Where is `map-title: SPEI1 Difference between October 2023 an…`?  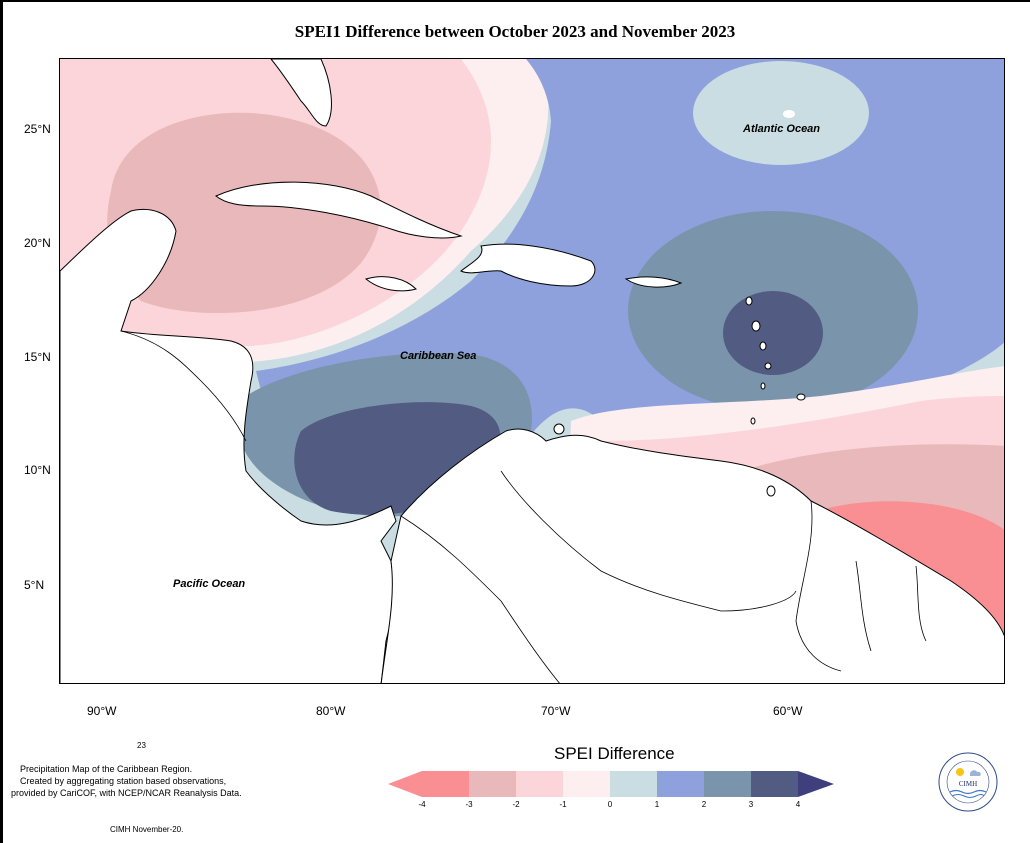
map-title: SPEI1 Difference between October 2023 an… is located at coordinates (515, 31).